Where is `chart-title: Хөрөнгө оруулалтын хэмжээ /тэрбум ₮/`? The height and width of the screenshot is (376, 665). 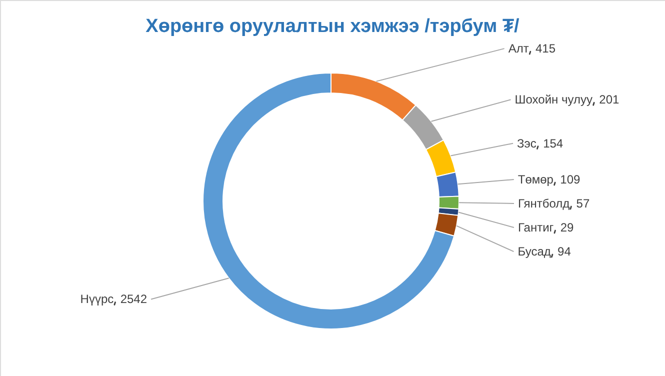 chart-title: Хөрөнгө оруулалтын хэмжээ /тэрбум ₮/ is located at coordinates (333, 26).